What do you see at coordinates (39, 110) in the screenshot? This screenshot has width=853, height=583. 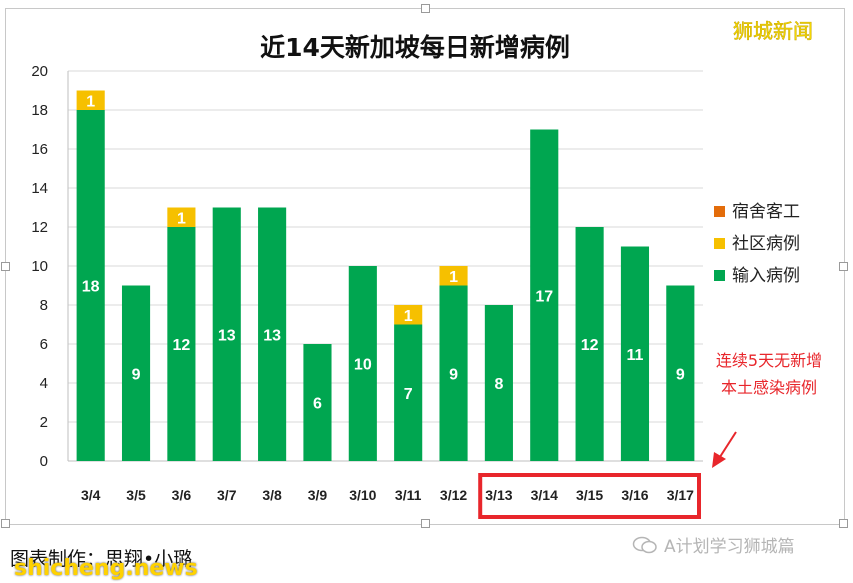 I see `y-tick-label: 18` at bounding box center [39, 110].